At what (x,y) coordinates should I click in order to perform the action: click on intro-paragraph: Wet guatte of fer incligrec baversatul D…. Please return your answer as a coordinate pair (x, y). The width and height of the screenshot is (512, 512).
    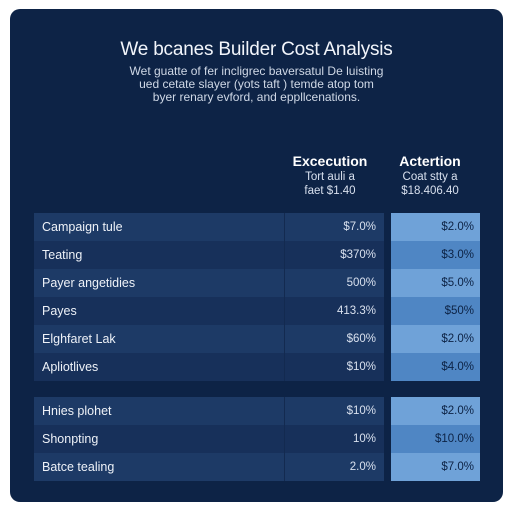
    Looking at the image, I should click on (256, 84).